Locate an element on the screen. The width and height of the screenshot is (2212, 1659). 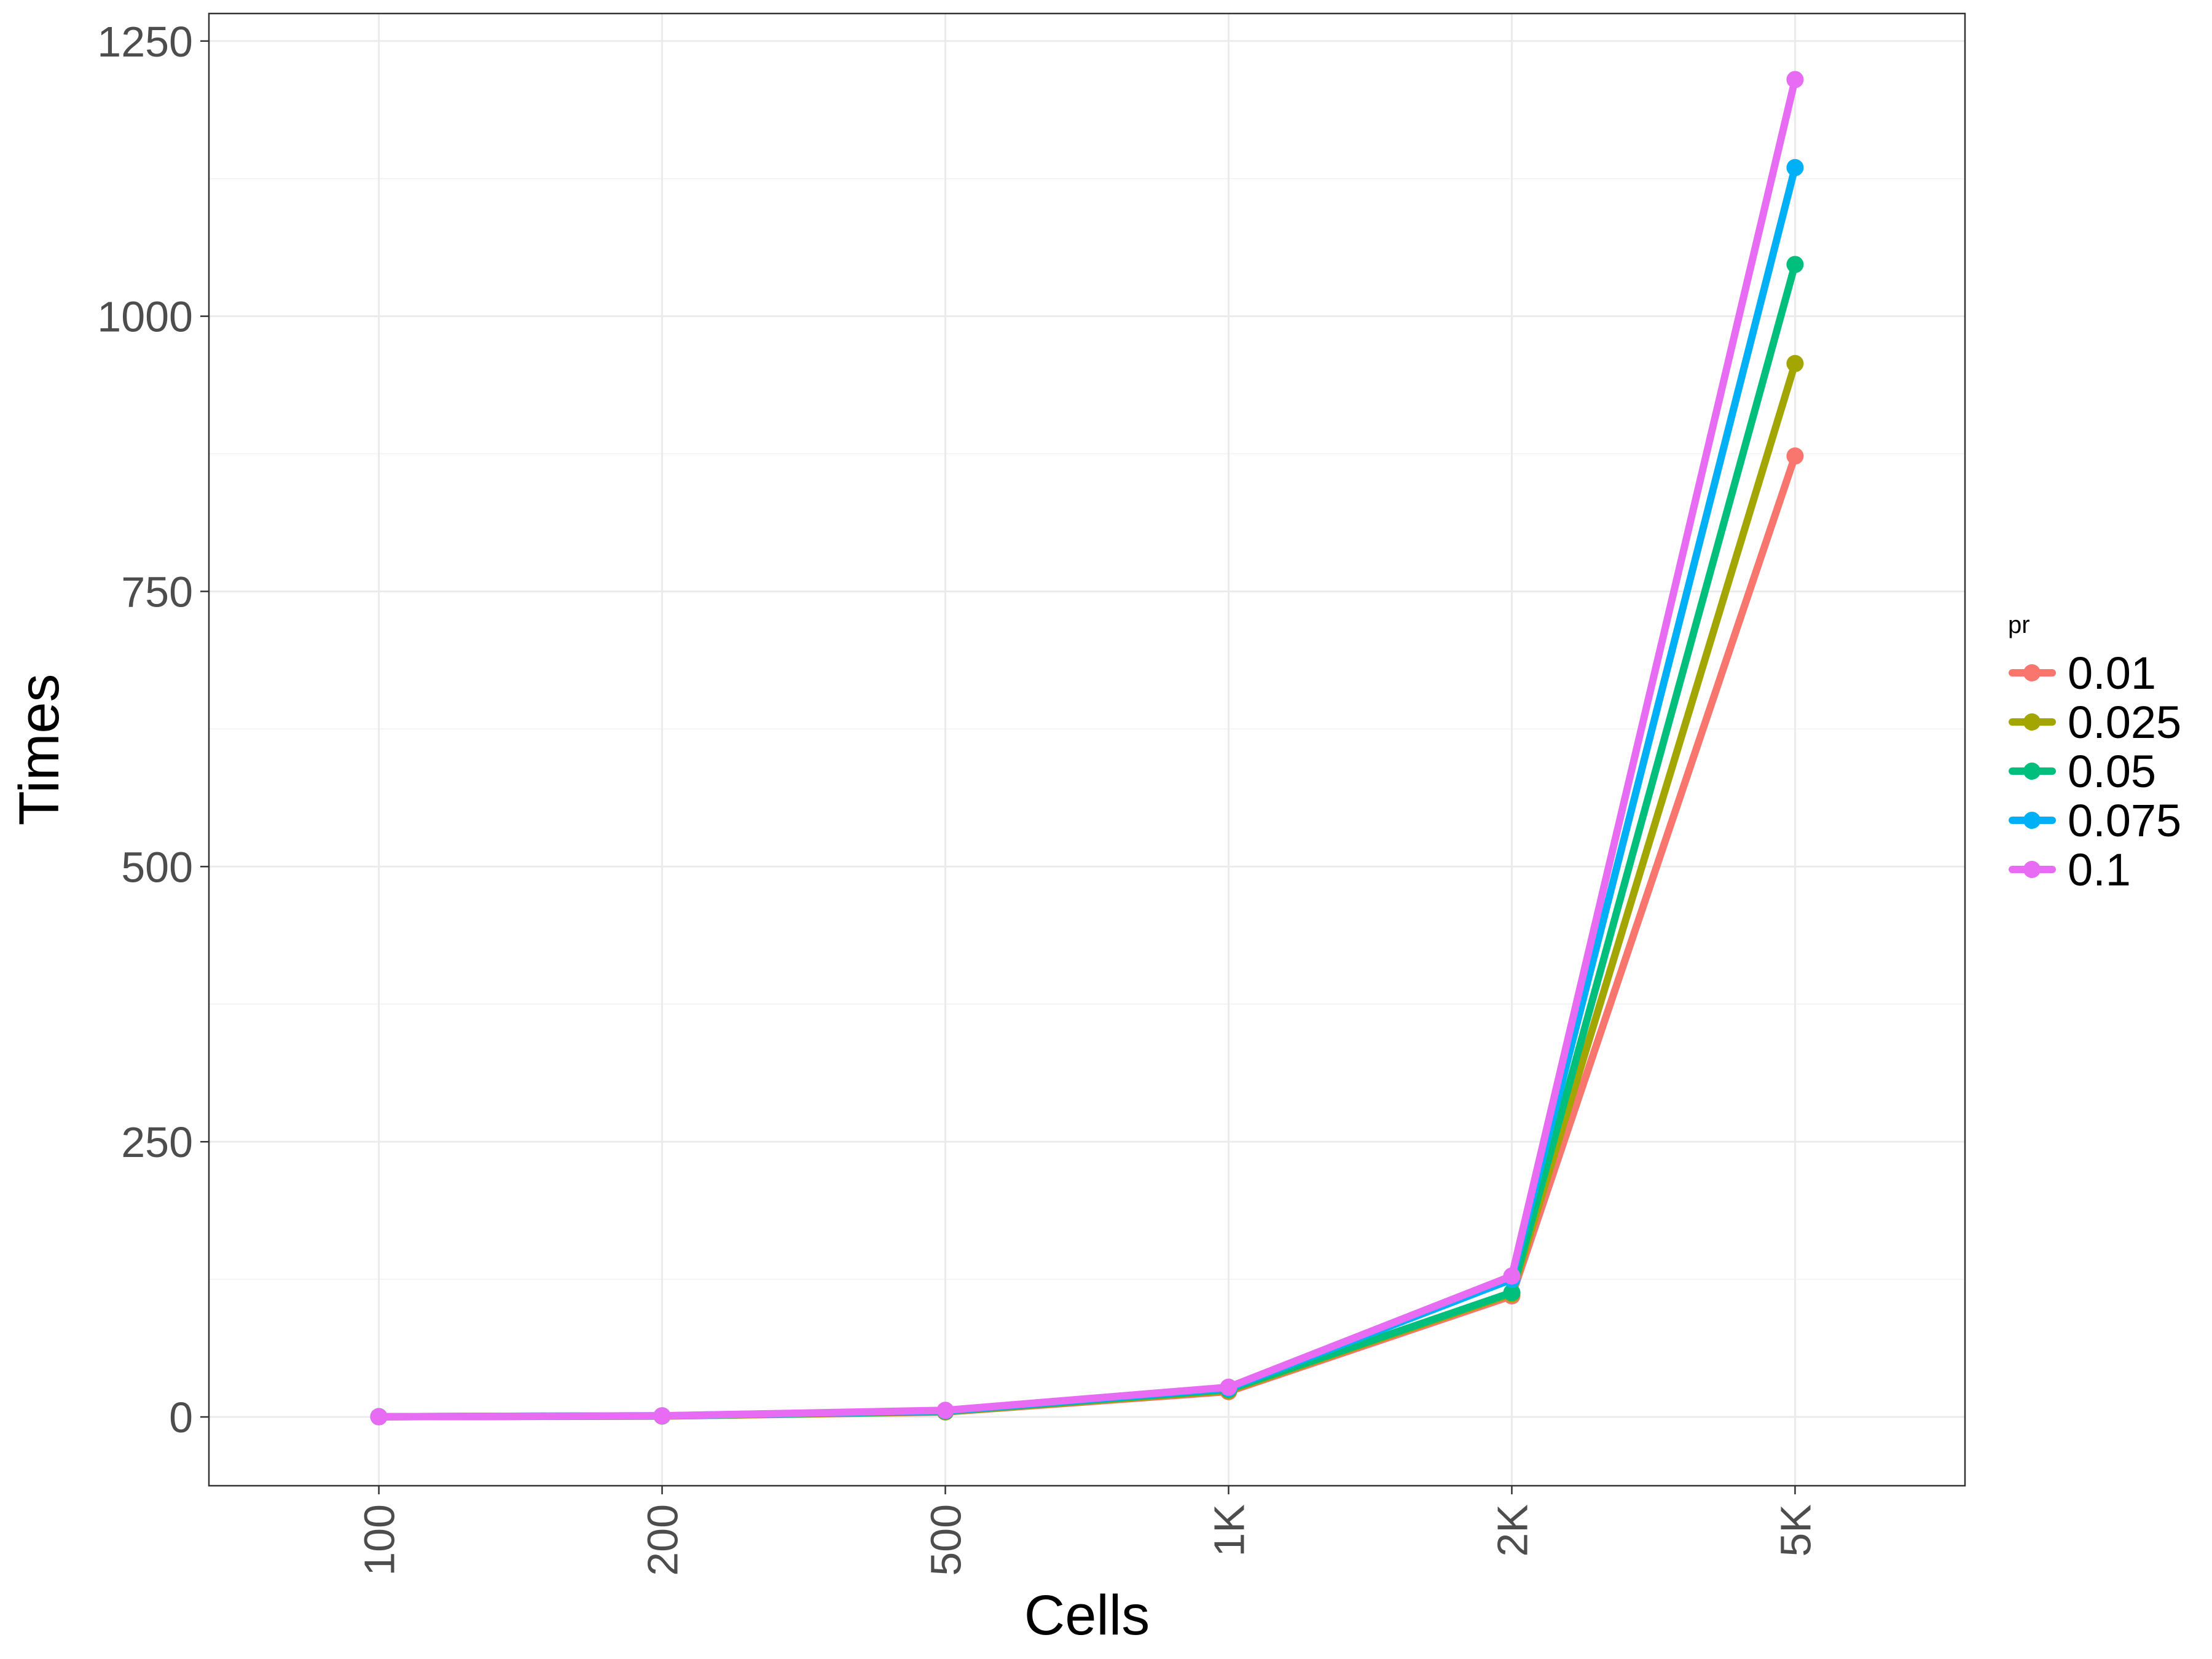
y-tick-label: 1000 is located at coordinates (145, 317).